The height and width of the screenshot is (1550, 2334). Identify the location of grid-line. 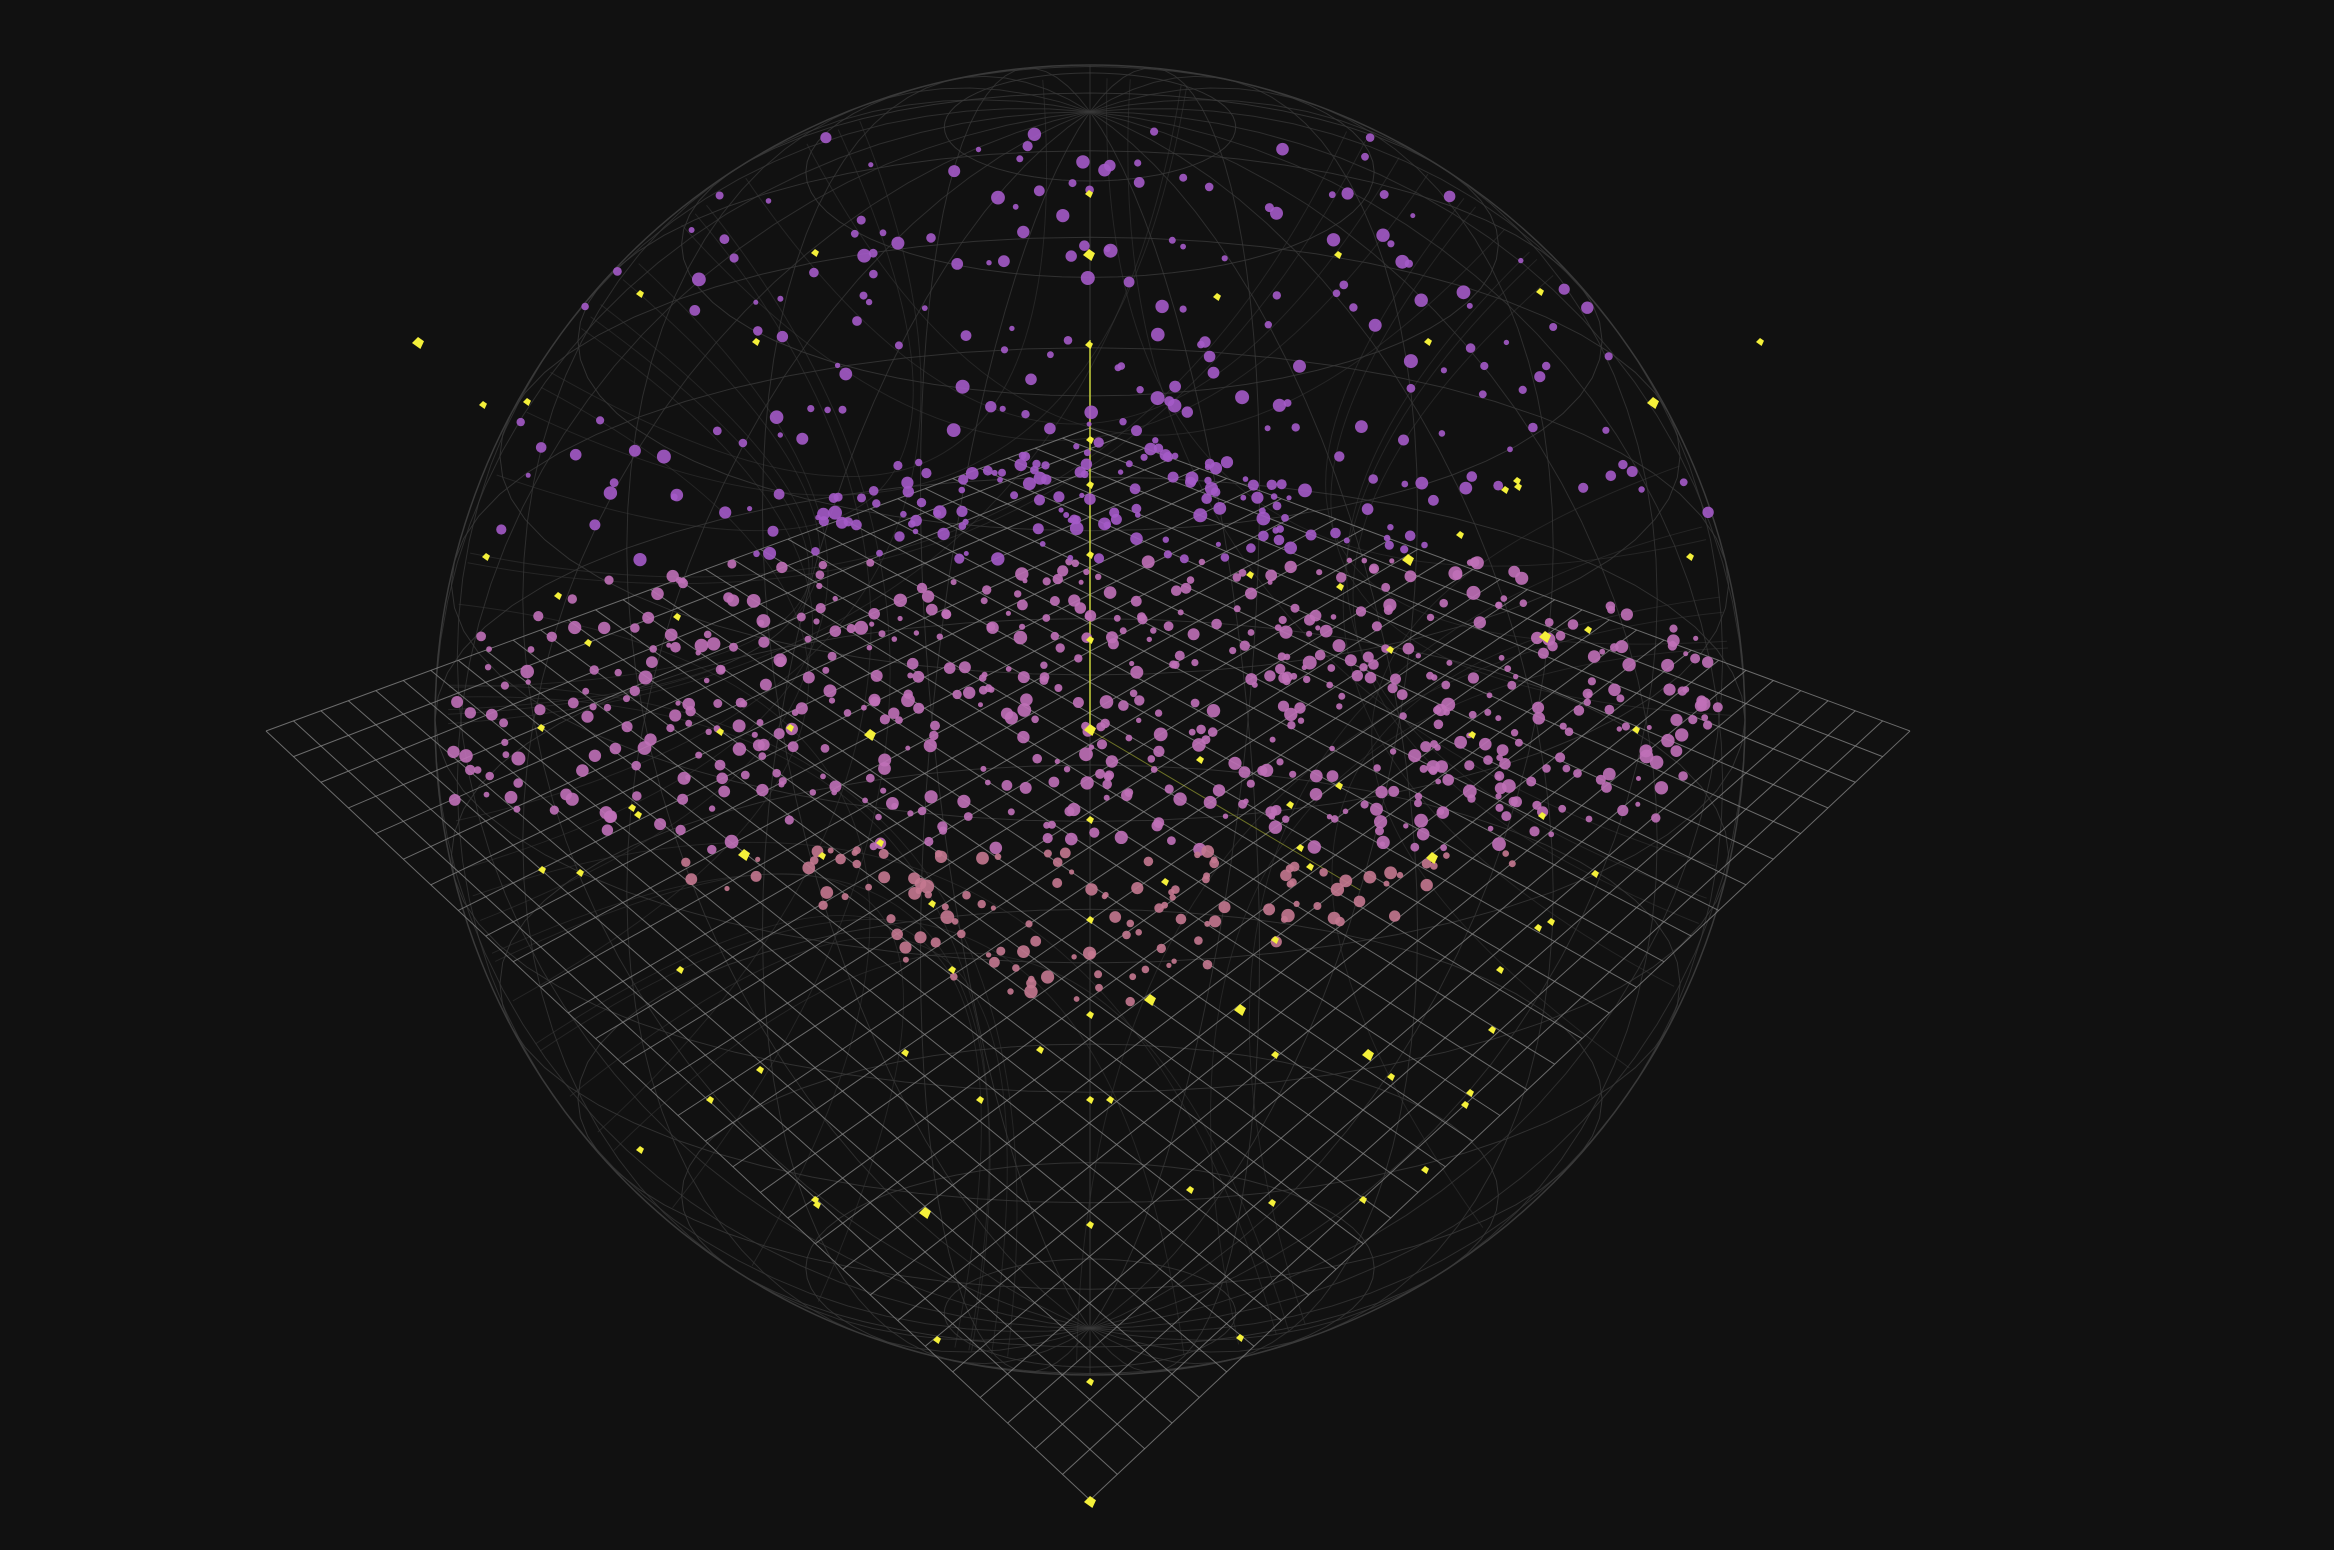
(1061, 865).